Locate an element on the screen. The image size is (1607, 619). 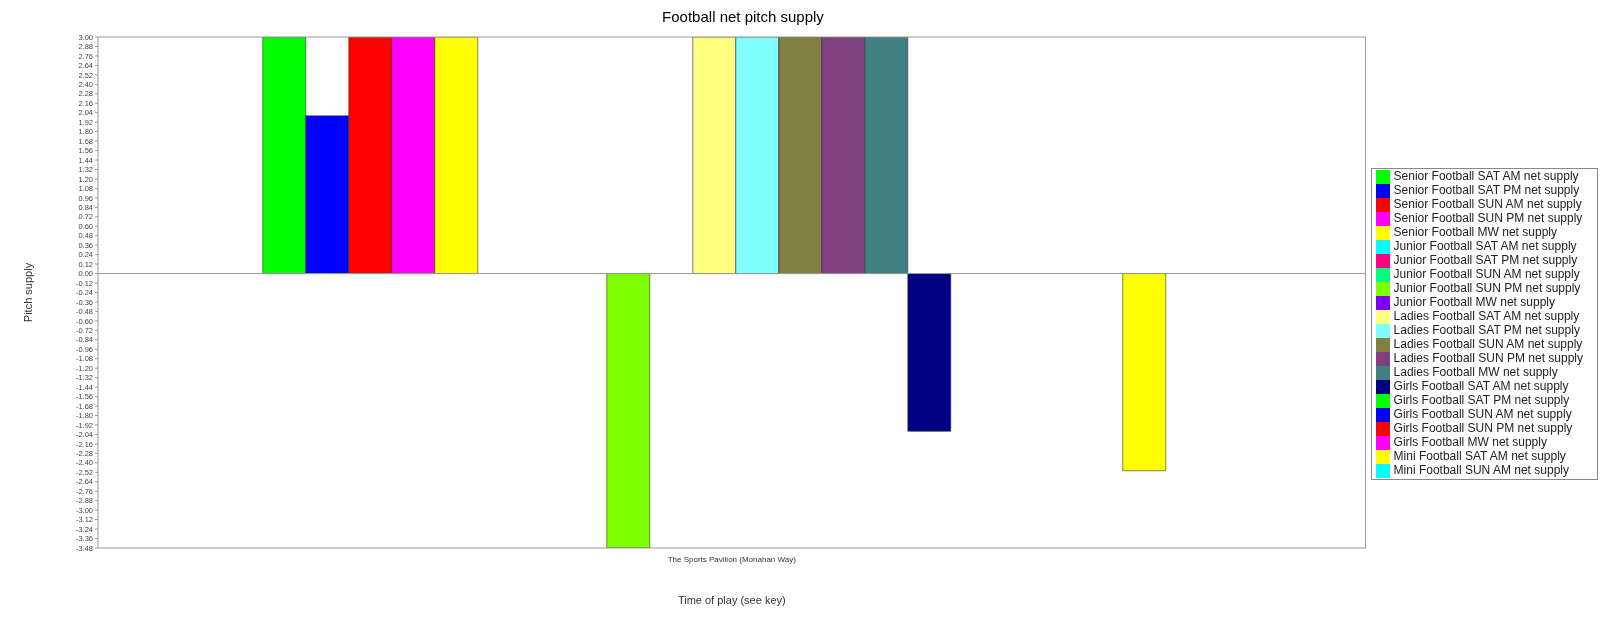
legend-label: Ladies Football MW net supply is located at coordinates (1475, 372).